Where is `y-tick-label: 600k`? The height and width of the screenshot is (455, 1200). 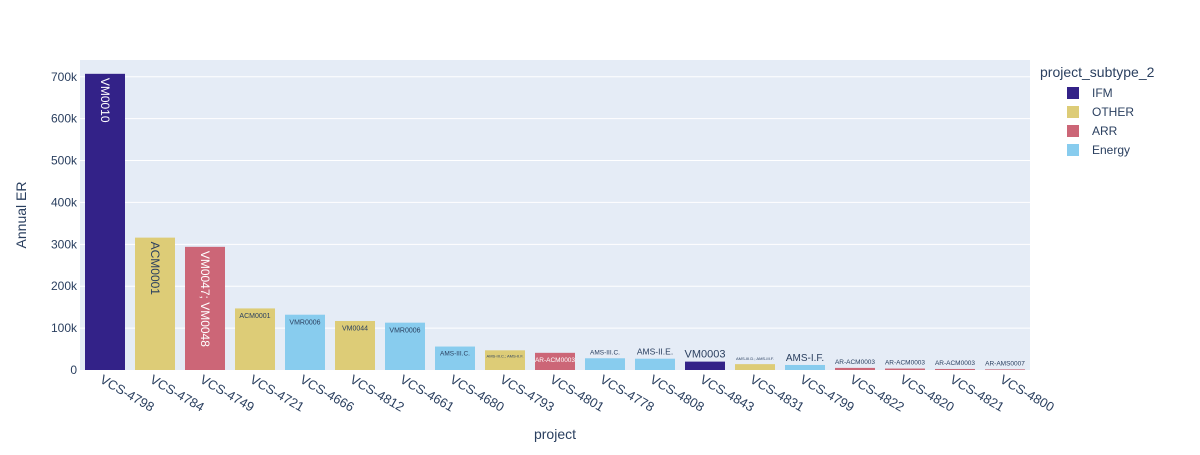 y-tick-label: 600k is located at coordinates (64, 119).